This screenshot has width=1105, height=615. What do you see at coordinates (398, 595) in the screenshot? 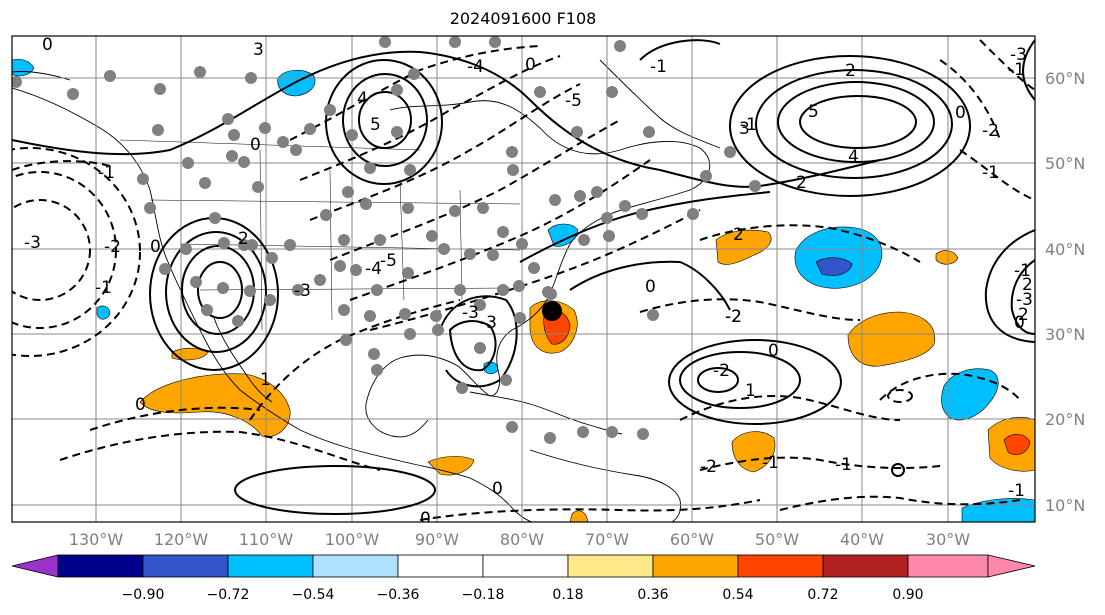
I see `colorbar-tick-label: −0.36` at bounding box center [398, 595].